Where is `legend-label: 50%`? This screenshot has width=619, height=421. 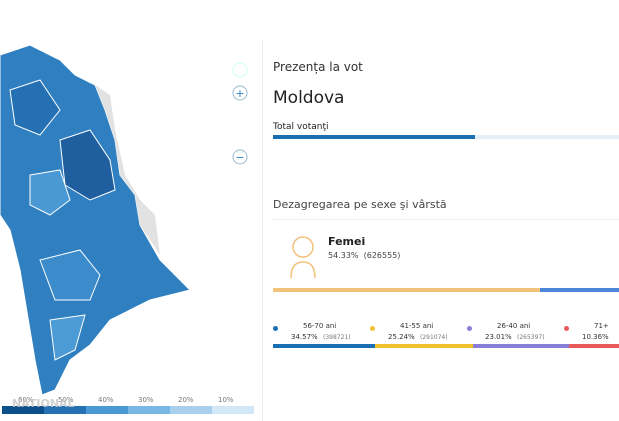 legend-label: 50% is located at coordinates (66, 400).